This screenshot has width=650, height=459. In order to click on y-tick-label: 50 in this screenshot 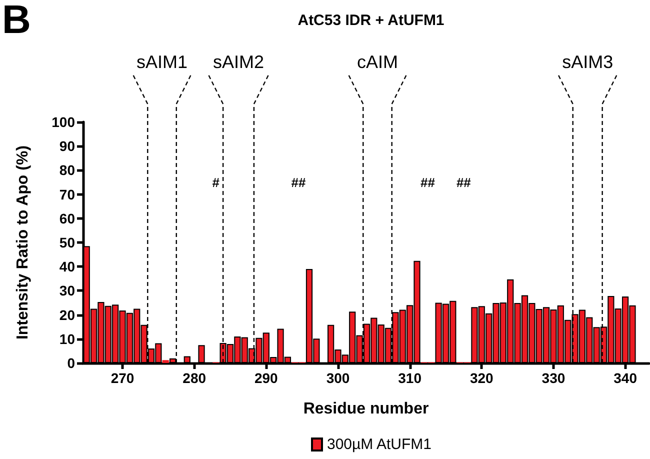, I will do `click(67, 242)`.